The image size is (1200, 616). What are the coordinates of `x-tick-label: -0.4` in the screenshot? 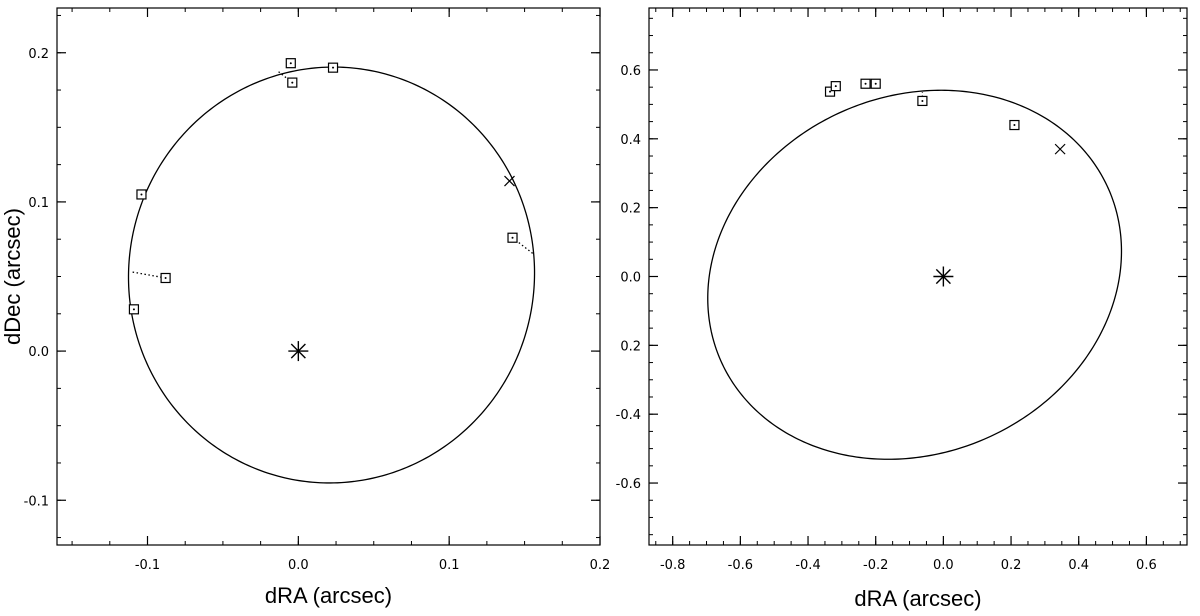 It's located at (807, 565).